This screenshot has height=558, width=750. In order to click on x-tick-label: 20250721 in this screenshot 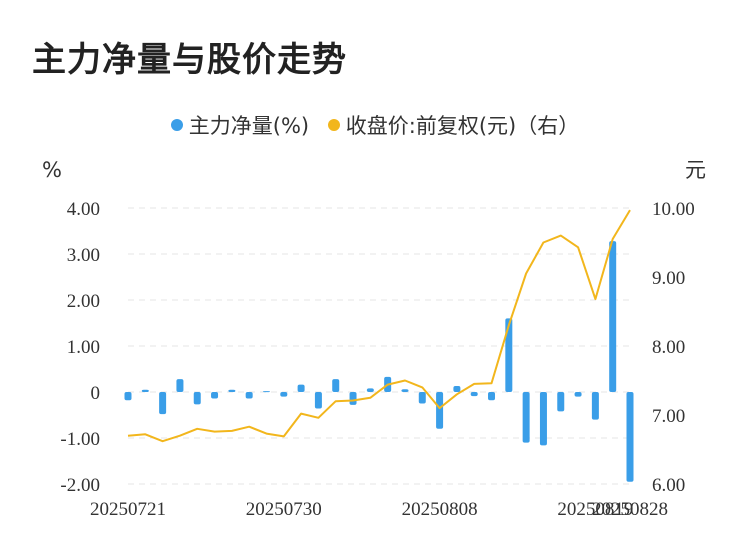, I will do `click(128, 509)`.